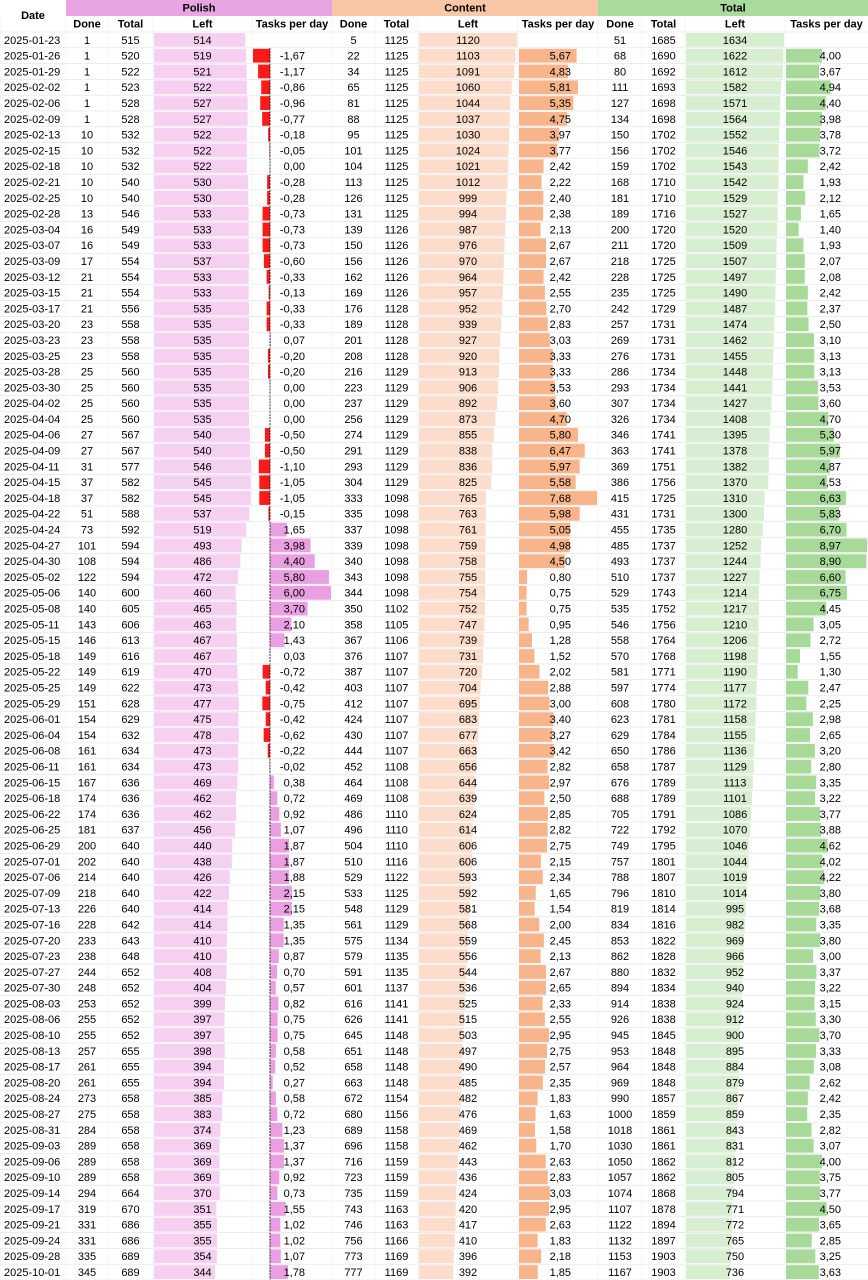 The image size is (868, 1280). I want to click on number-cell: 731, so click(468, 657).